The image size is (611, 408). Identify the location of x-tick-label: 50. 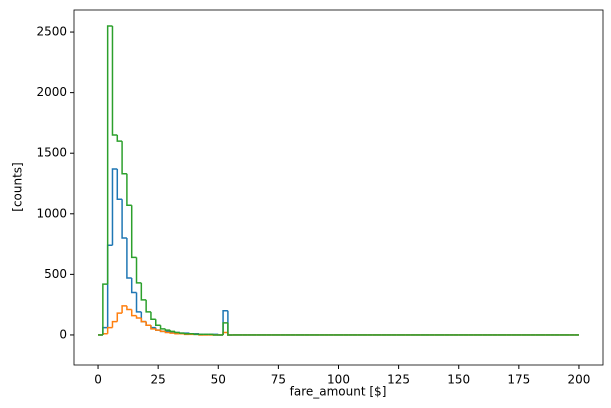
(218, 380).